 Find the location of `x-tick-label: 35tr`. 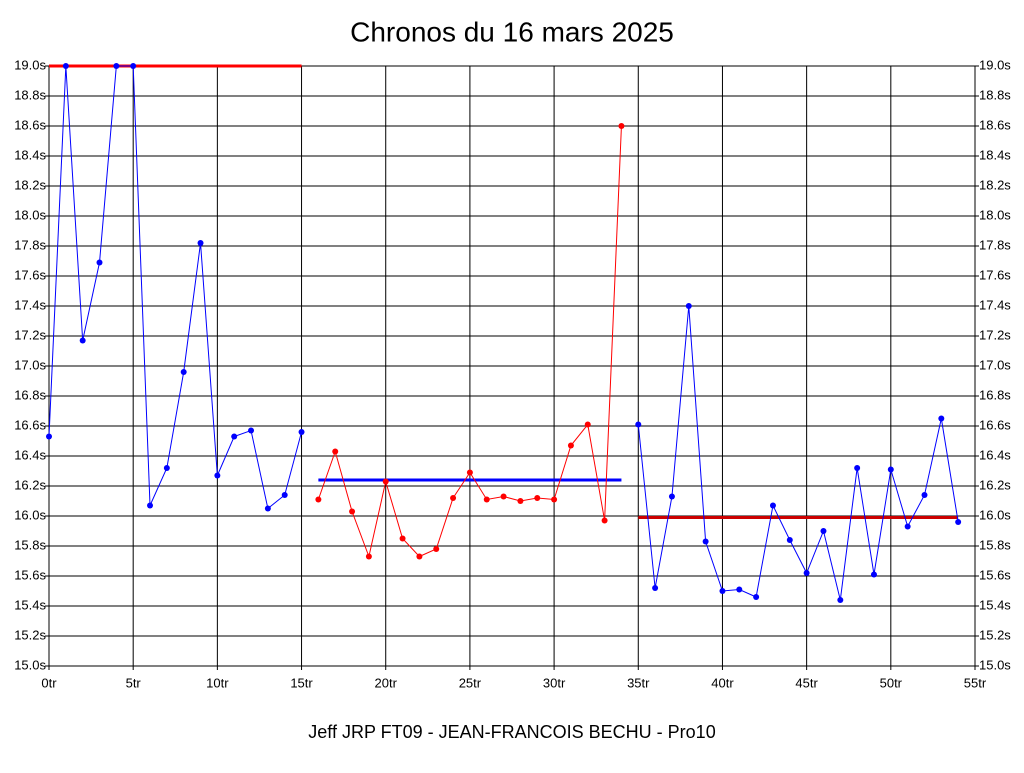

x-tick-label: 35tr is located at coordinates (638, 682).